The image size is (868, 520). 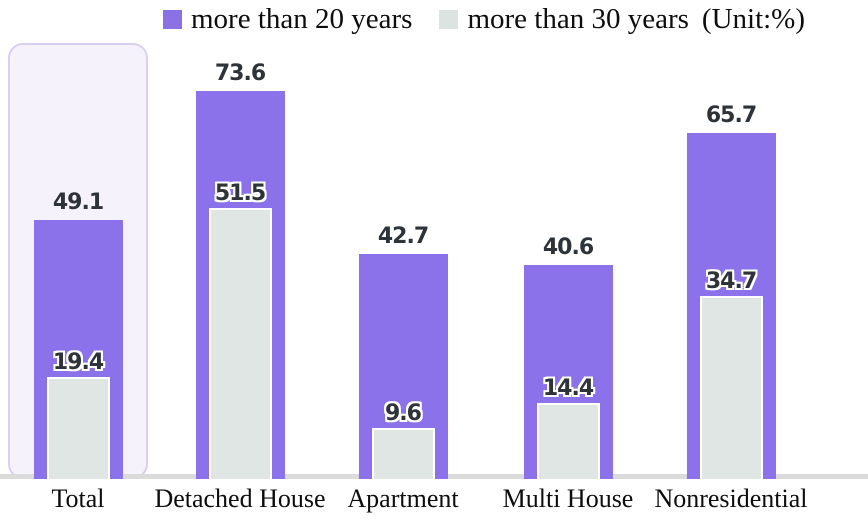 I want to click on bar-30y-detached-house, so click(x=240, y=343).